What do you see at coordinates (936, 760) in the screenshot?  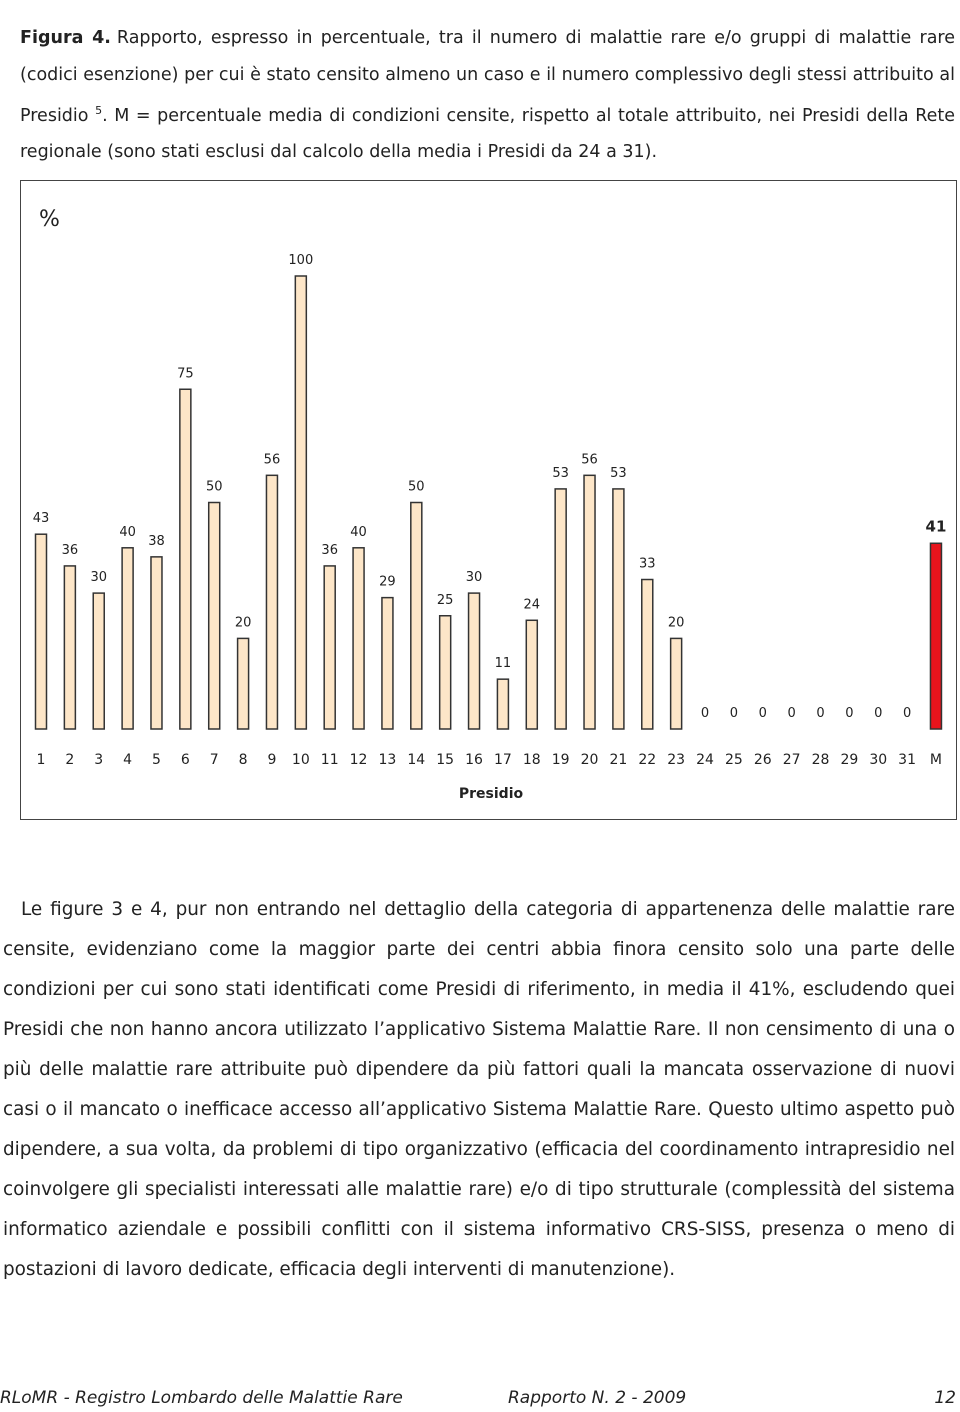 I see `x-tick-label: M` at bounding box center [936, 760].